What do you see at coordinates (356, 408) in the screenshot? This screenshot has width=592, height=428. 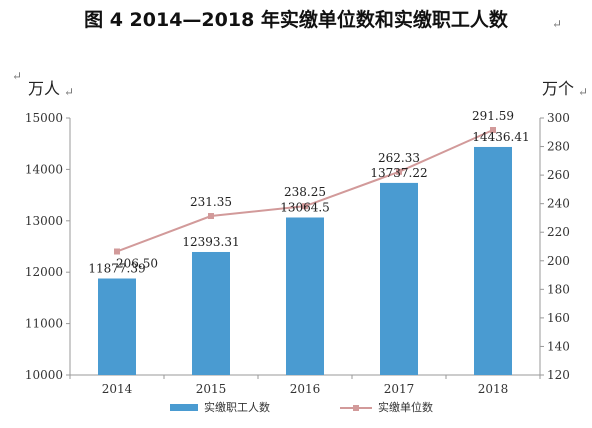 I see `legend-line-marker` at bounding box center [356, 408].